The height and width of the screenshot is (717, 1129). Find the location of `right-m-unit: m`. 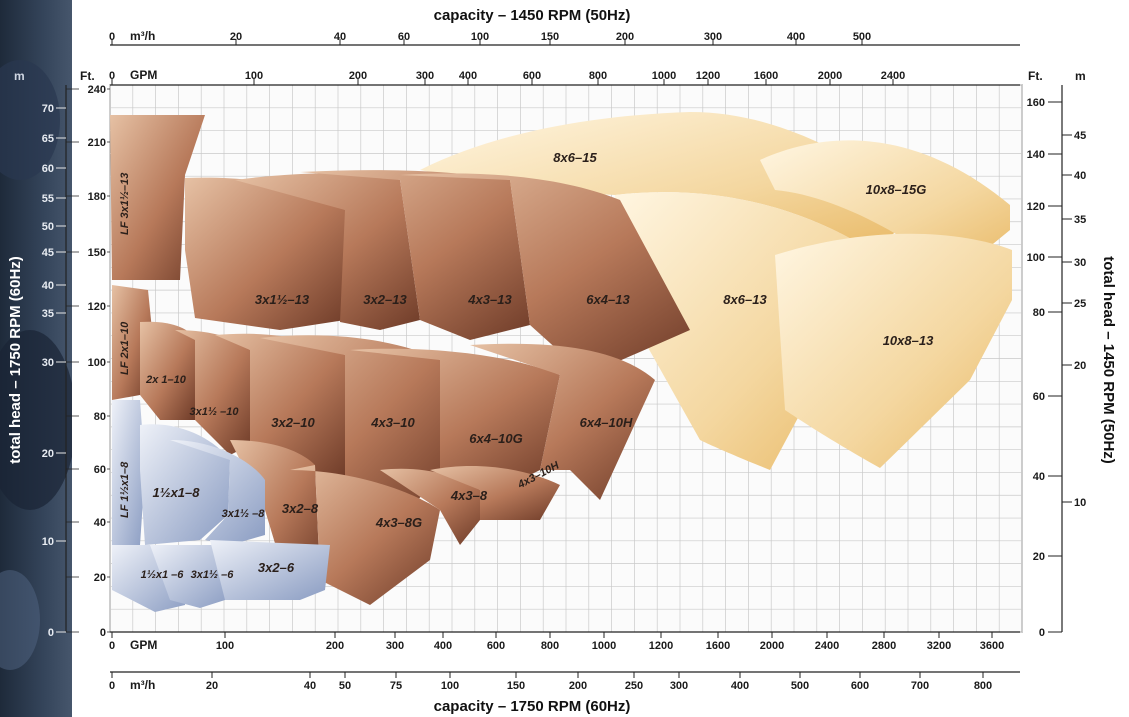

right-m-unit: m is located at coordinates (1080, 76).